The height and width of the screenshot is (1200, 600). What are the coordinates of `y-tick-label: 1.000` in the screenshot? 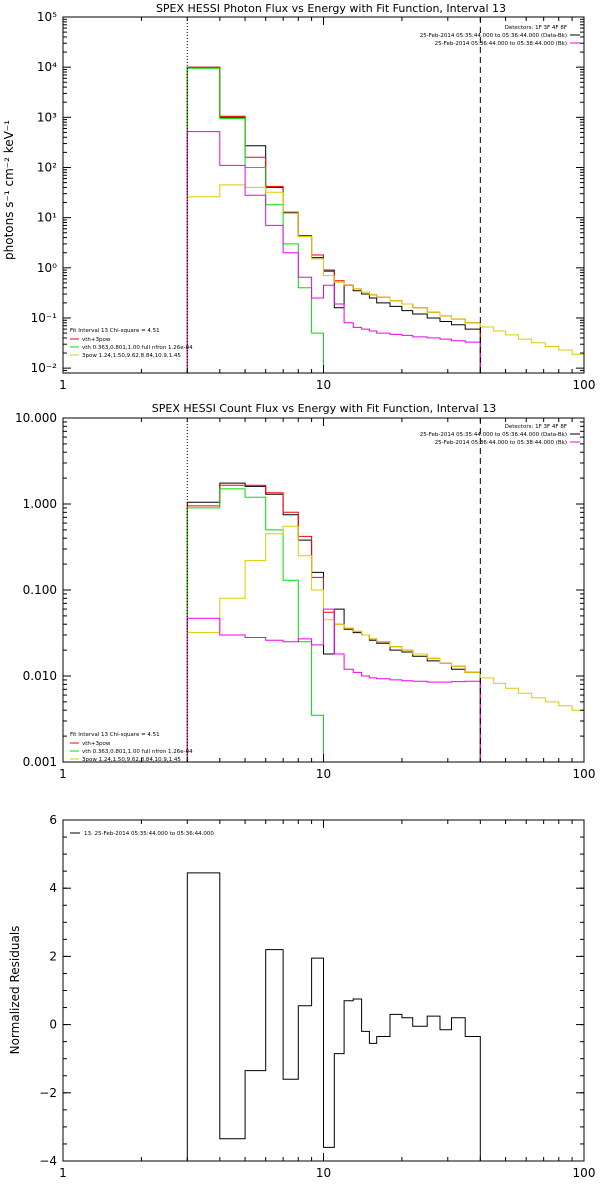 It's located at (40, 504).